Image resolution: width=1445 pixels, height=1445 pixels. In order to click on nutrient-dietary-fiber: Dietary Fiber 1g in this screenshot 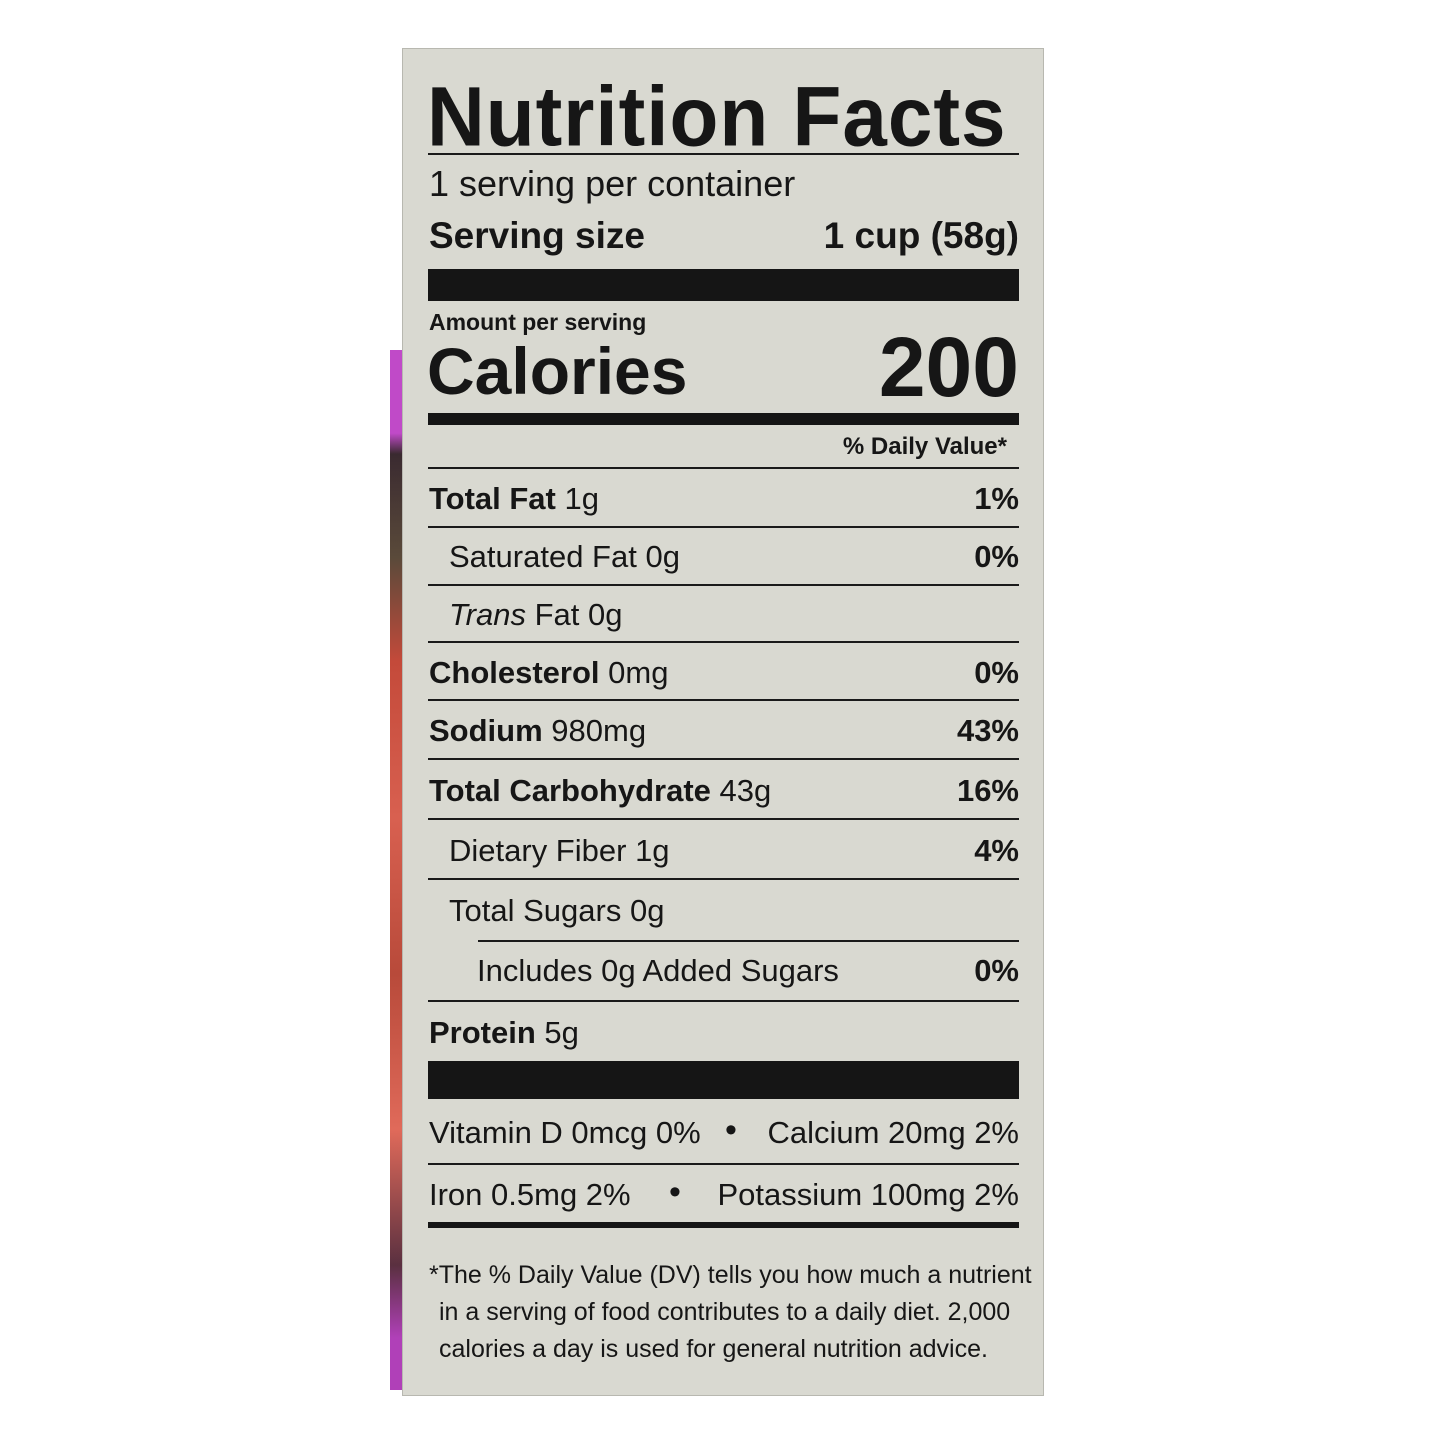, I will do `click(559, 850)`.